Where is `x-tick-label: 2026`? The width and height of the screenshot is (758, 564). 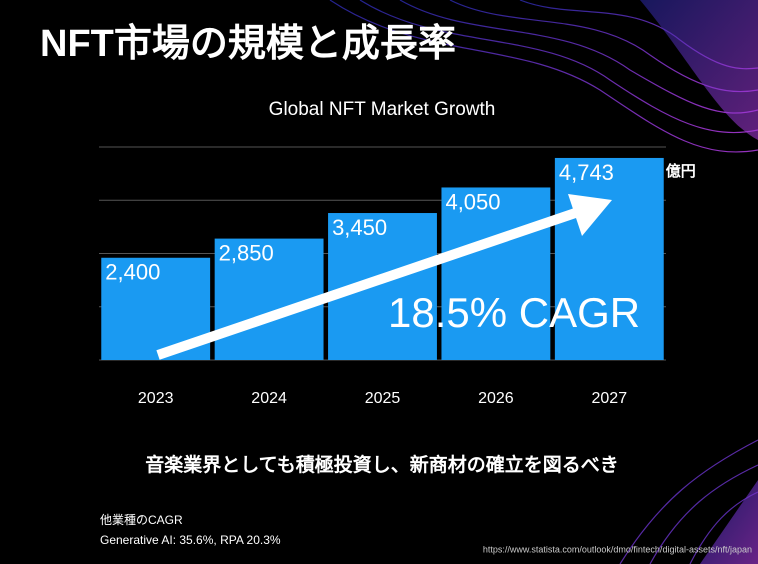 x-tick-label: 2026 is located at coordinates (496, 398).